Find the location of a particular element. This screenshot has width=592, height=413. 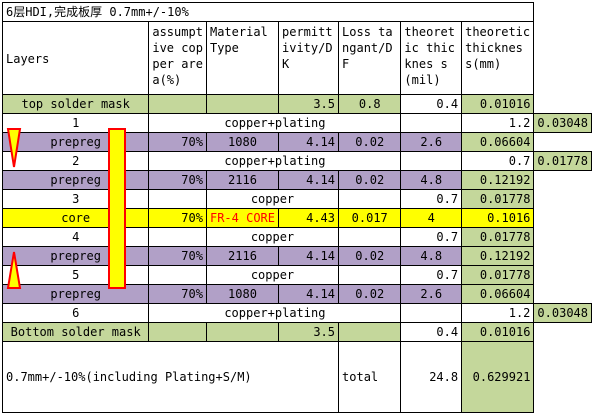

total-mm-value: 0.629921 is located at coordinates (498, 377).